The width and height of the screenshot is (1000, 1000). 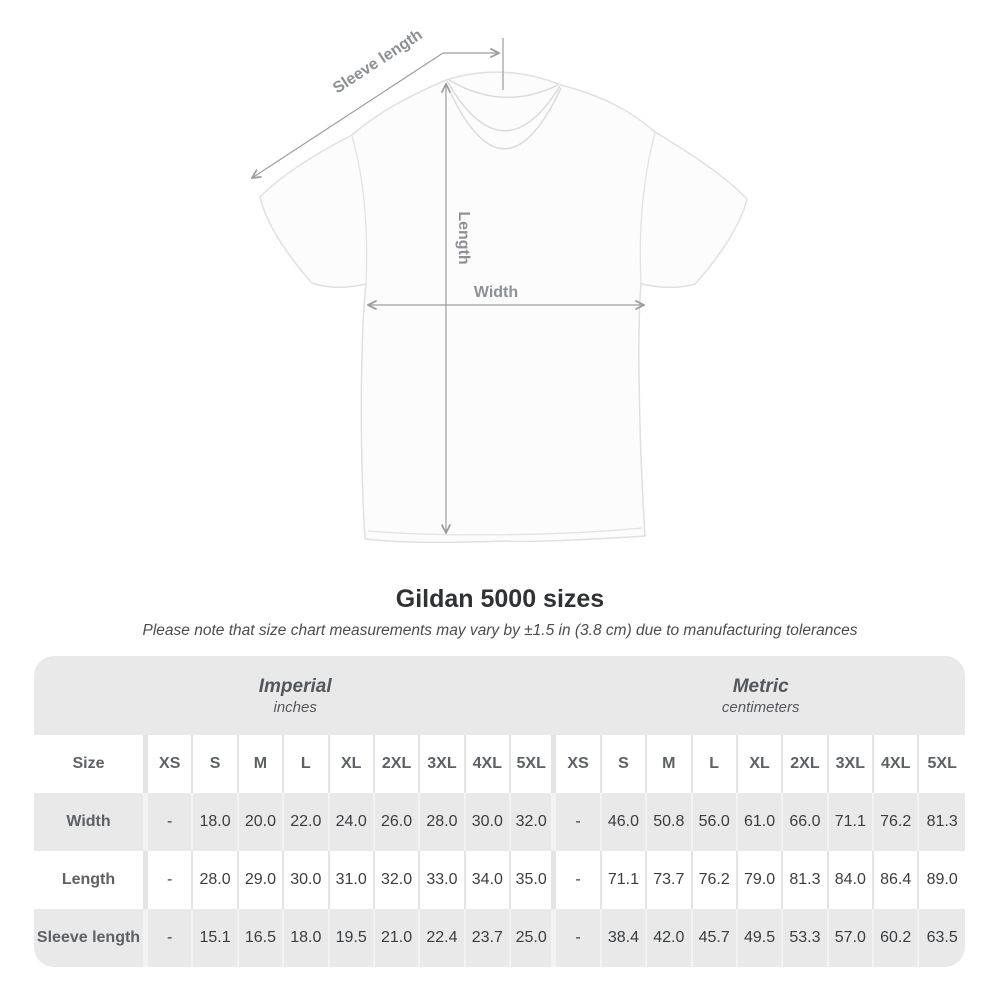 I want to click on cell-metric-3xl: 57.0, so click(x=851, y=938).